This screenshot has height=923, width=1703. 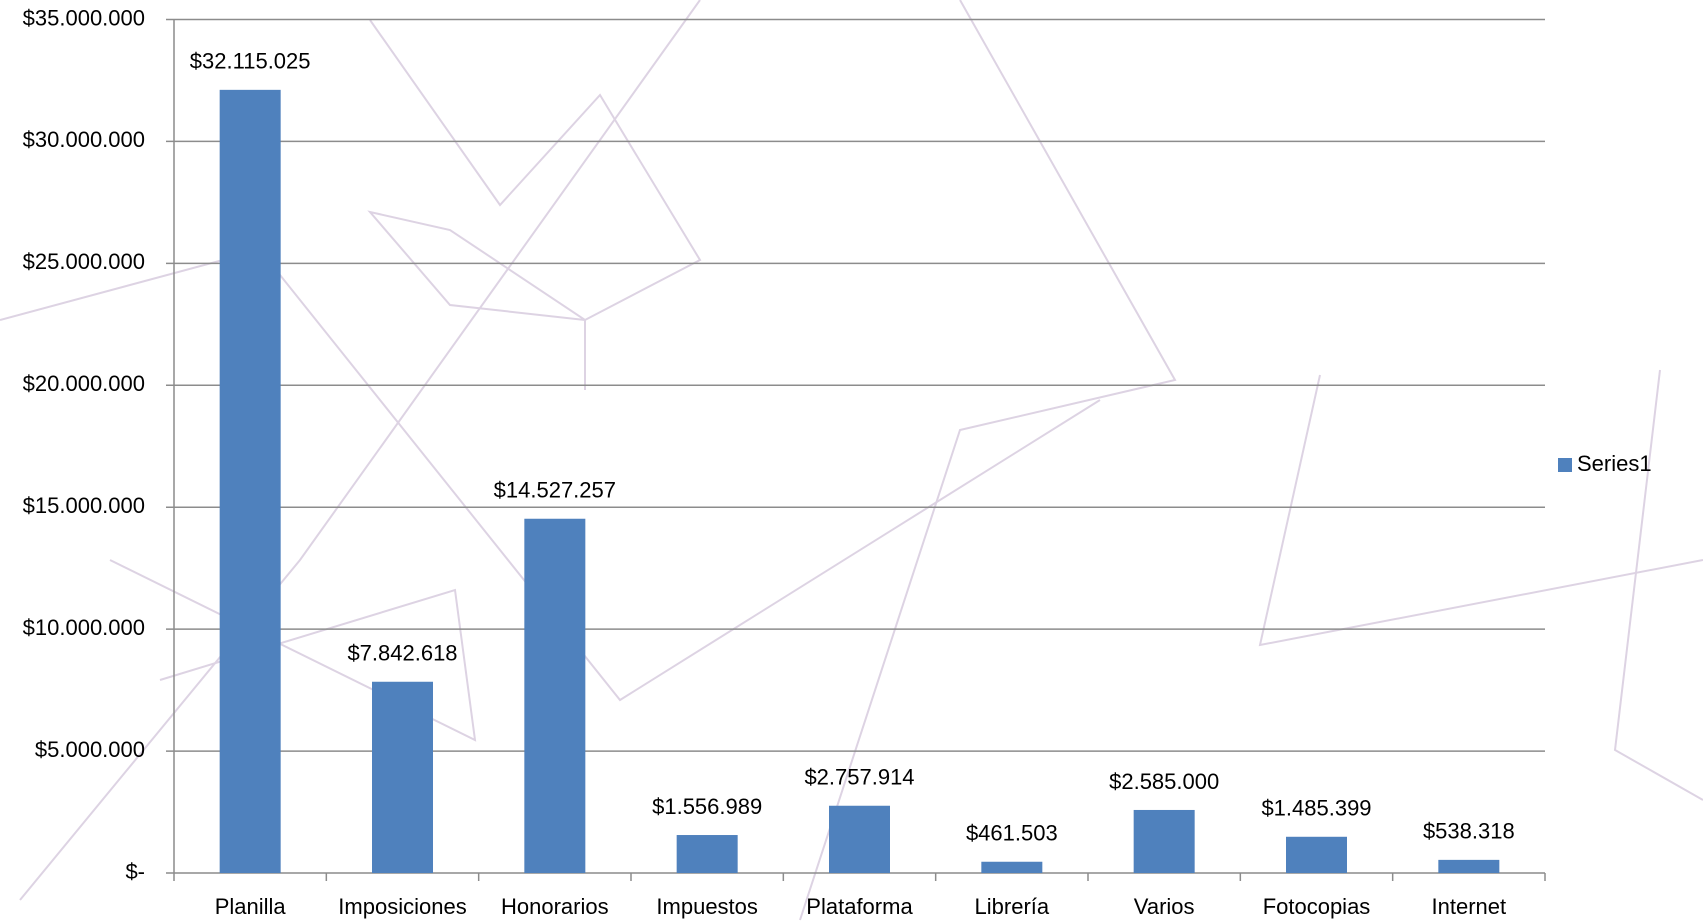 What do you see at coordinates (135, 871) in the screenshot?
I see `y-tick-label: $-` at bounding box center [135, 871].